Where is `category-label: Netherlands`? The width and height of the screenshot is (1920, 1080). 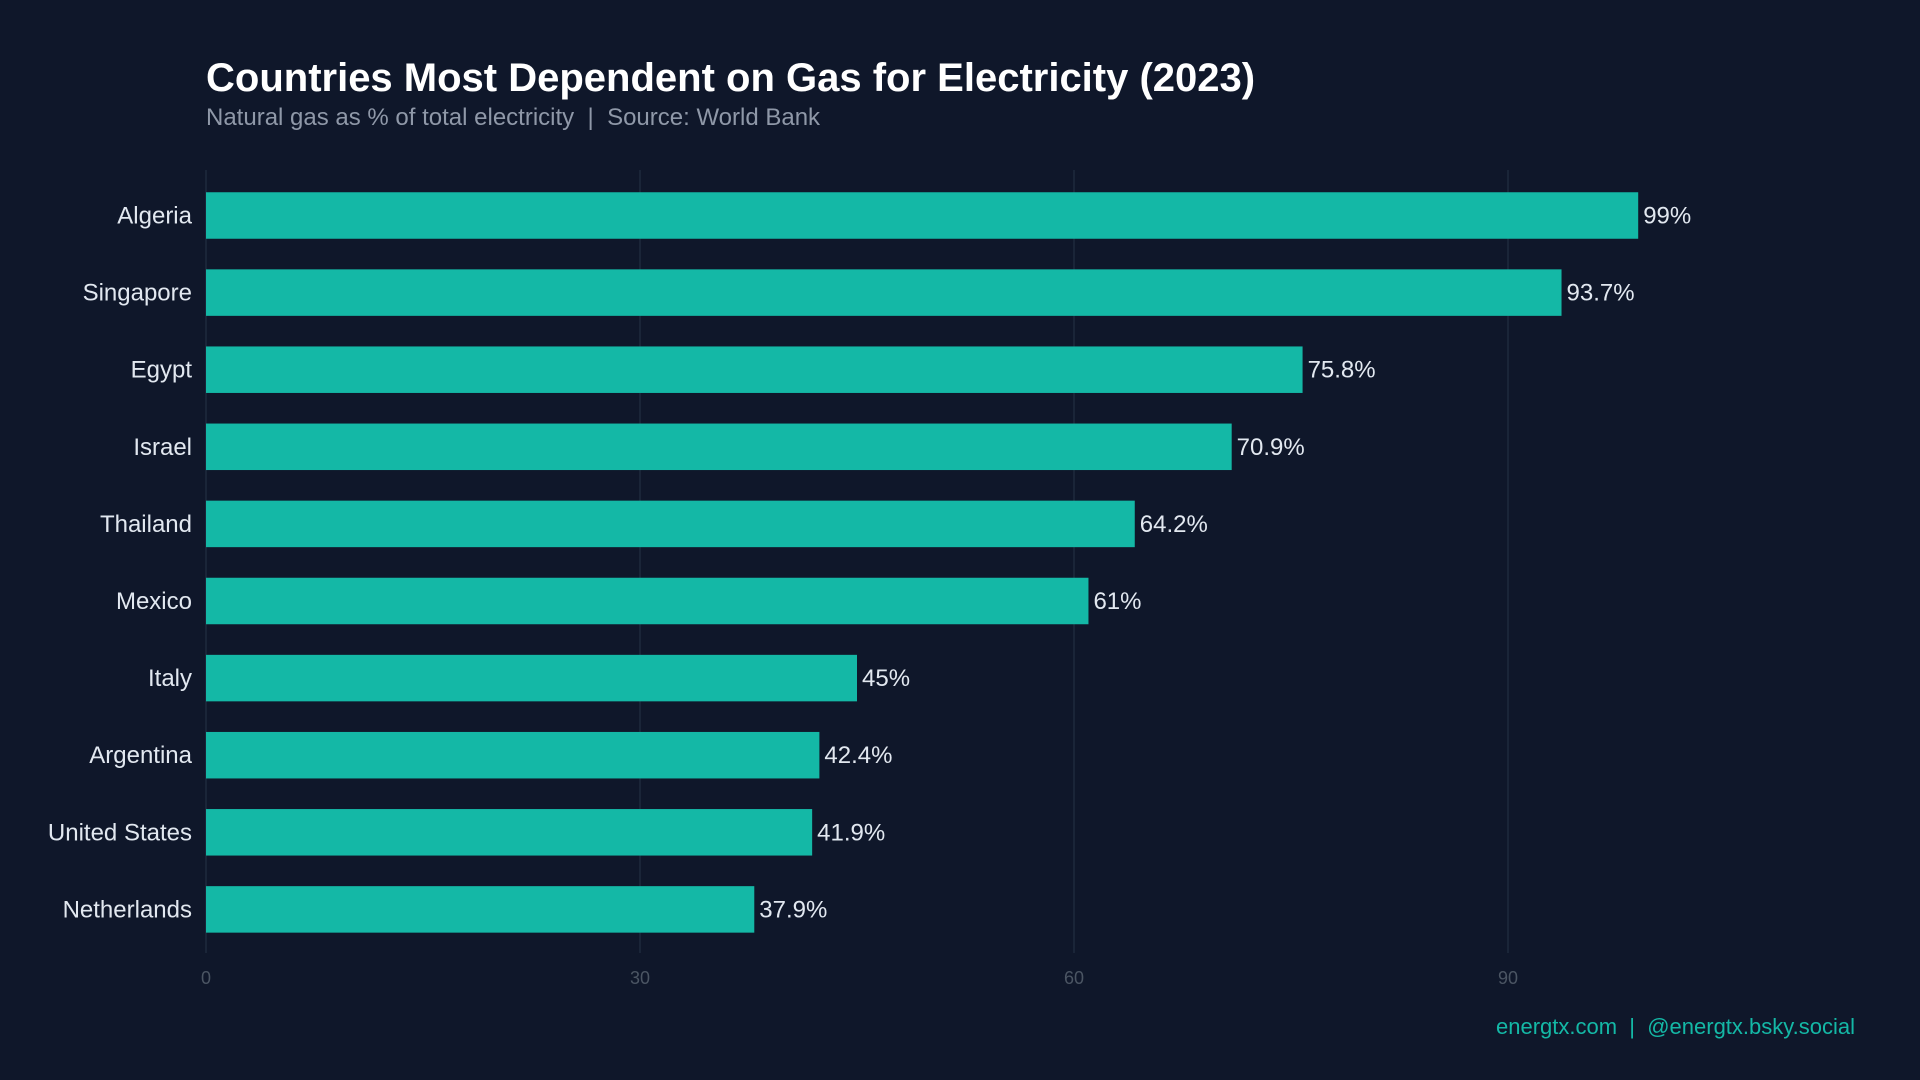
category-label: Netherlands is located at coordinates (127, 909).